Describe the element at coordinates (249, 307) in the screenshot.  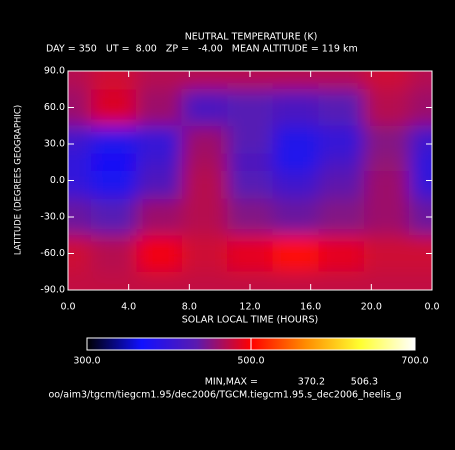
I see `x-tick-label: 12.0` at that location.